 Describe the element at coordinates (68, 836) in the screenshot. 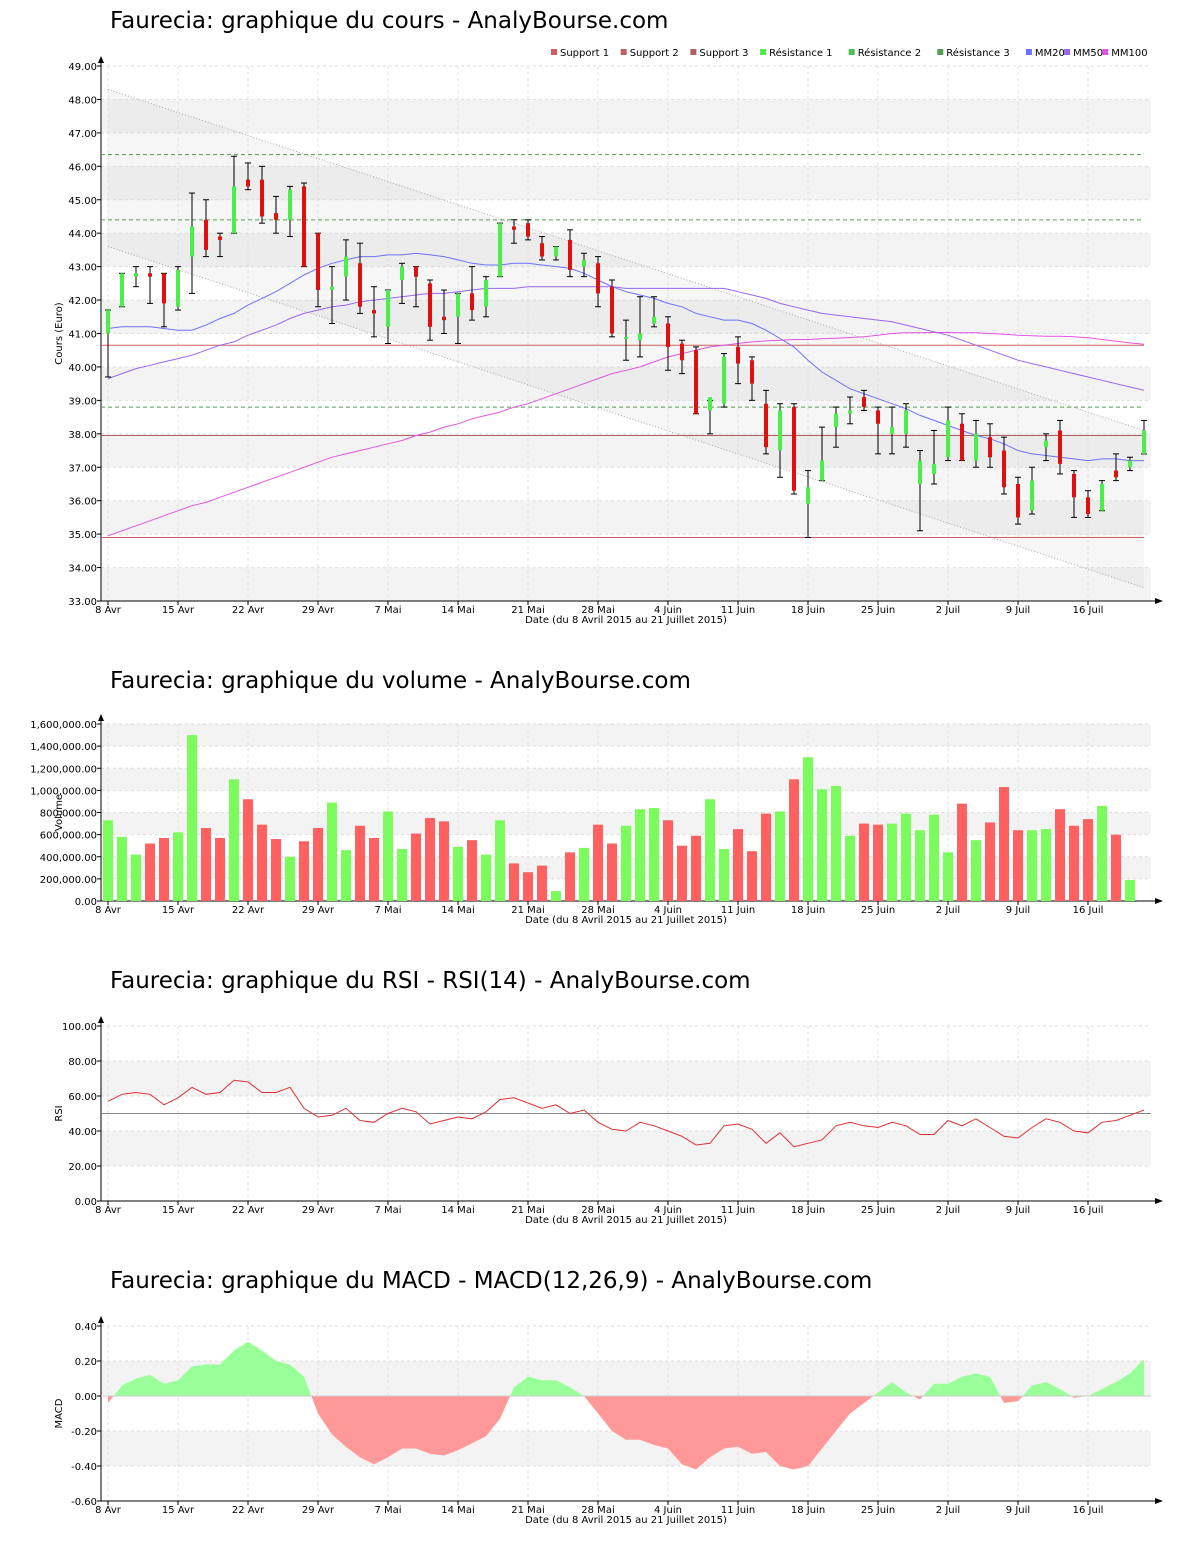

I see `y-tick-label: 600,000.00` at that location.